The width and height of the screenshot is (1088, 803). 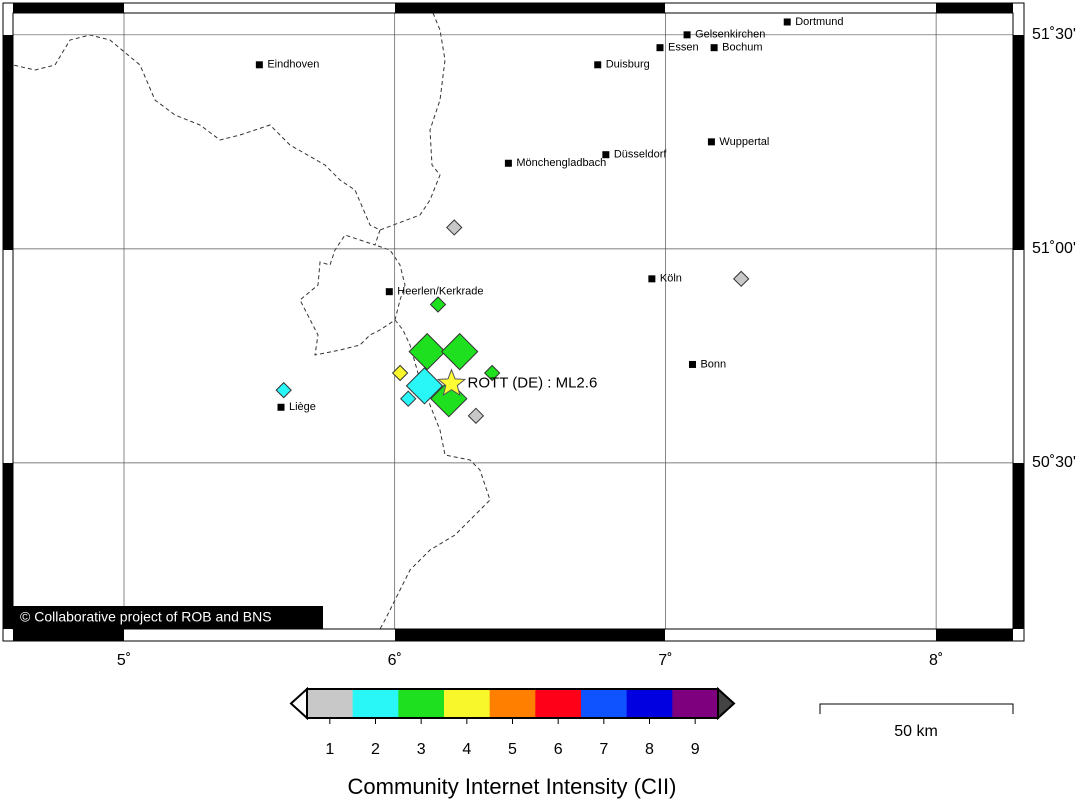 What do you see at coordinates (512, 749) in the screenshot?
I see `colorbar-label: 5` at bounding box center [512, 749].